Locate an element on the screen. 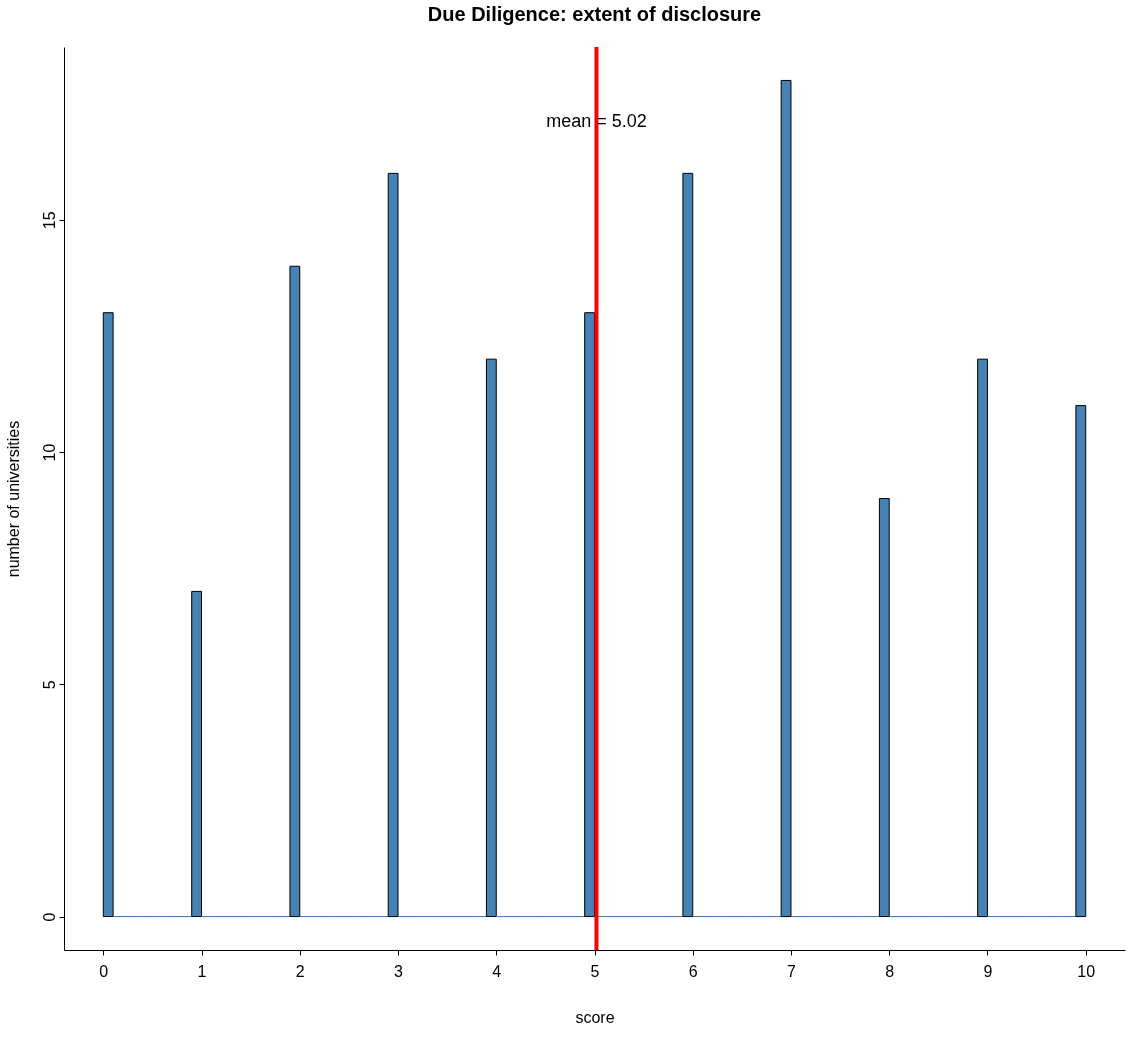 The image size is (1144, 1043). y-axis-title: number of universities is located at coordinates (13, 499).